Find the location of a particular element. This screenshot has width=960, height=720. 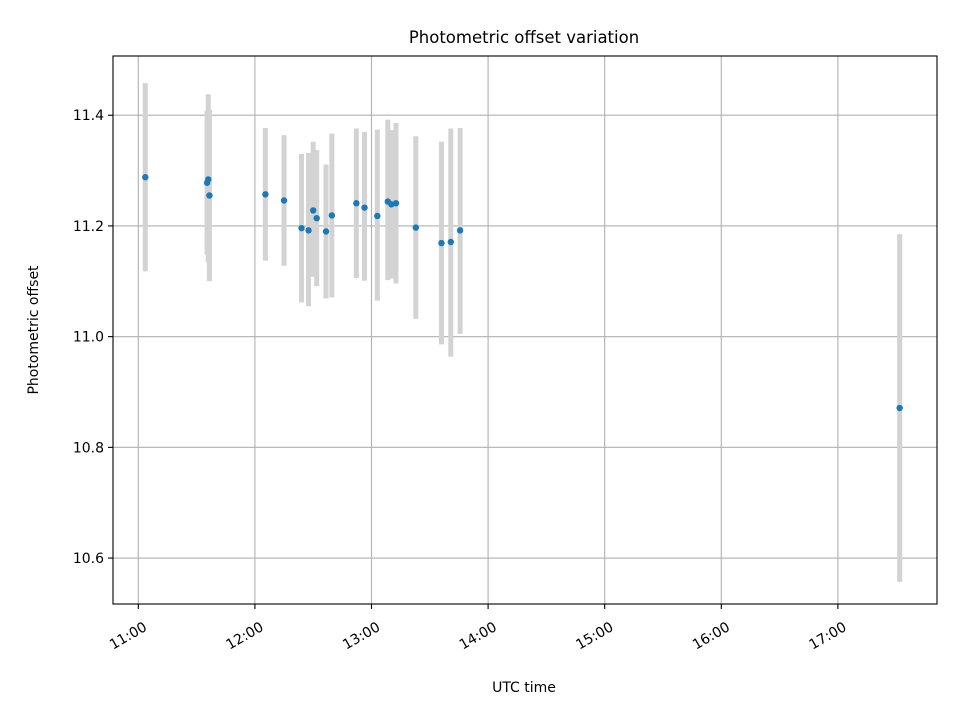

x-axis-ticks: 11:00 12:00 13:00 14:00 15:00 16:00 17:00 is located at coordinates (478, 628).